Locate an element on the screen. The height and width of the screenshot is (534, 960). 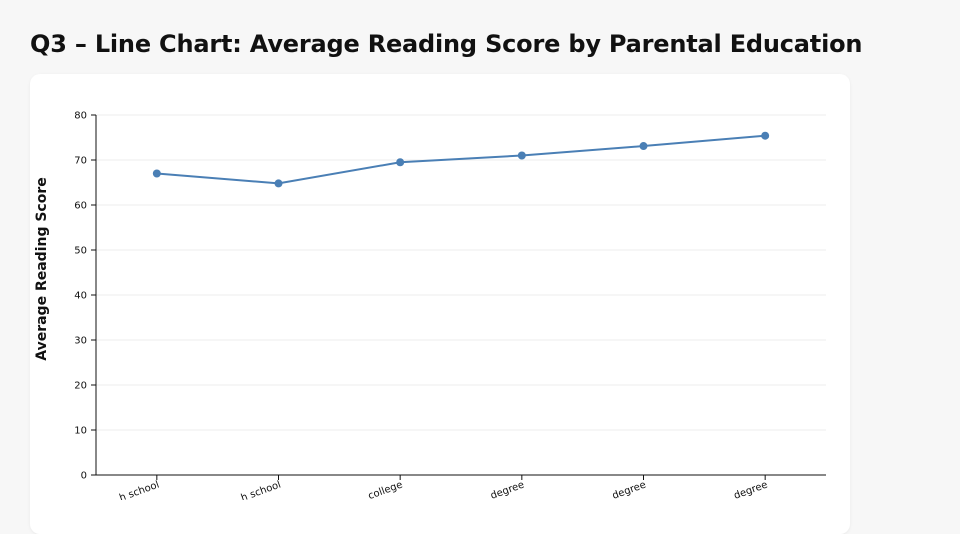
y-tick-label: 30 is located at coordinates (80, 341).